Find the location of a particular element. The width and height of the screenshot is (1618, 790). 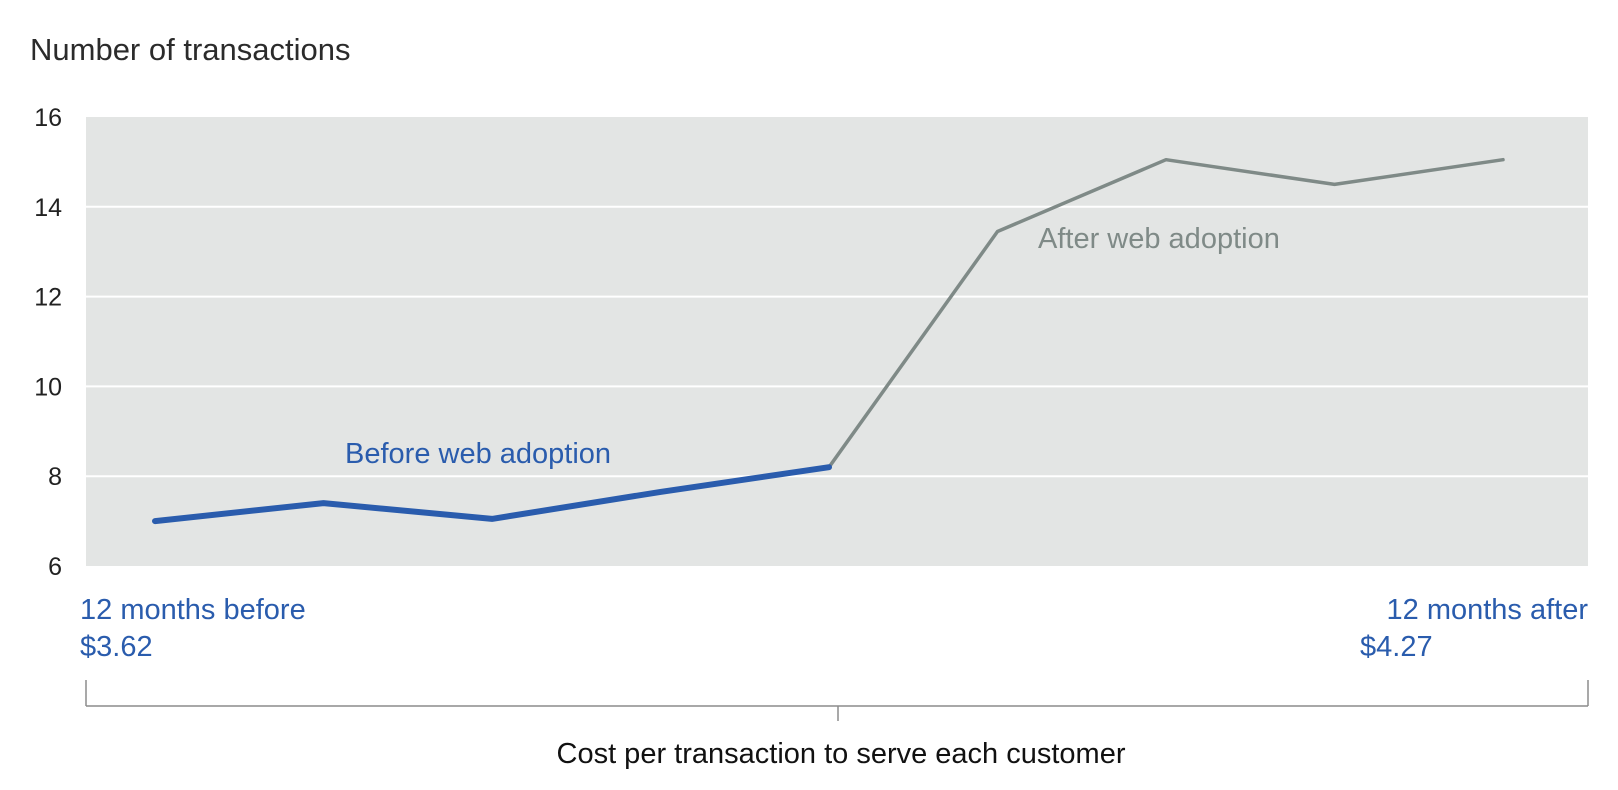

chart-title: Number of transactions is located at coordinates (190, 49).